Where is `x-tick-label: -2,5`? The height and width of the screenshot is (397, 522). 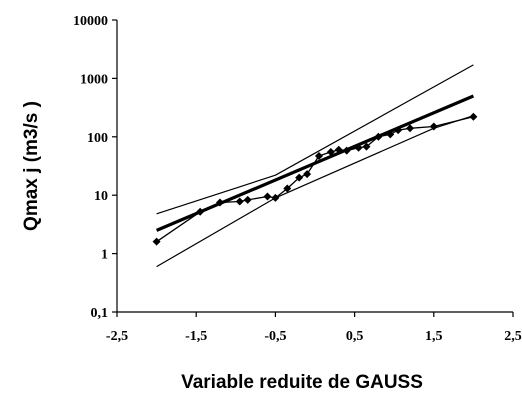 x-tick-label: -2,5 is located at coordinates (117, 336).